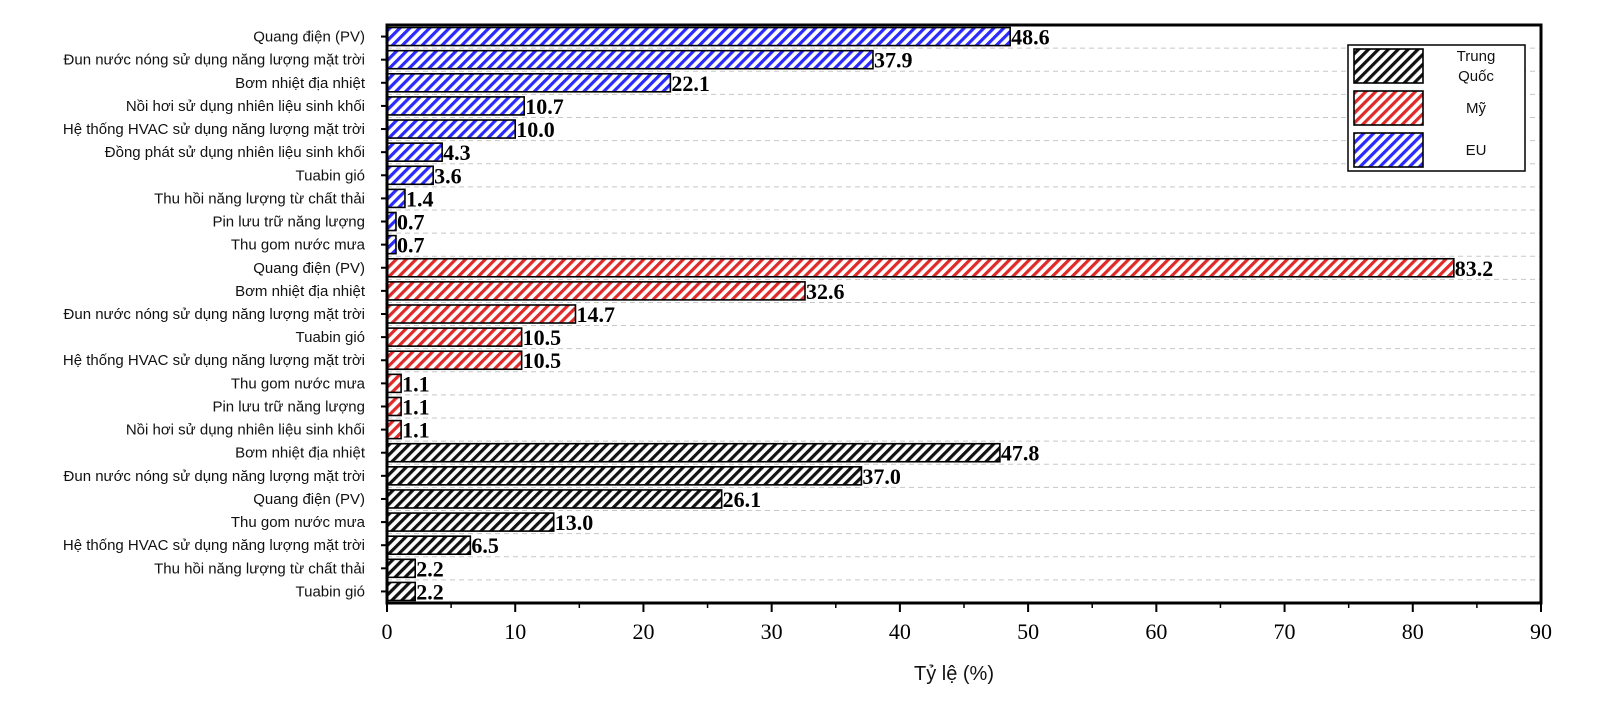 The image size is (1600, 702). Describe the element at coordinates (574, 522) in the screenshot. I see `value-label: 13.0` at that location.